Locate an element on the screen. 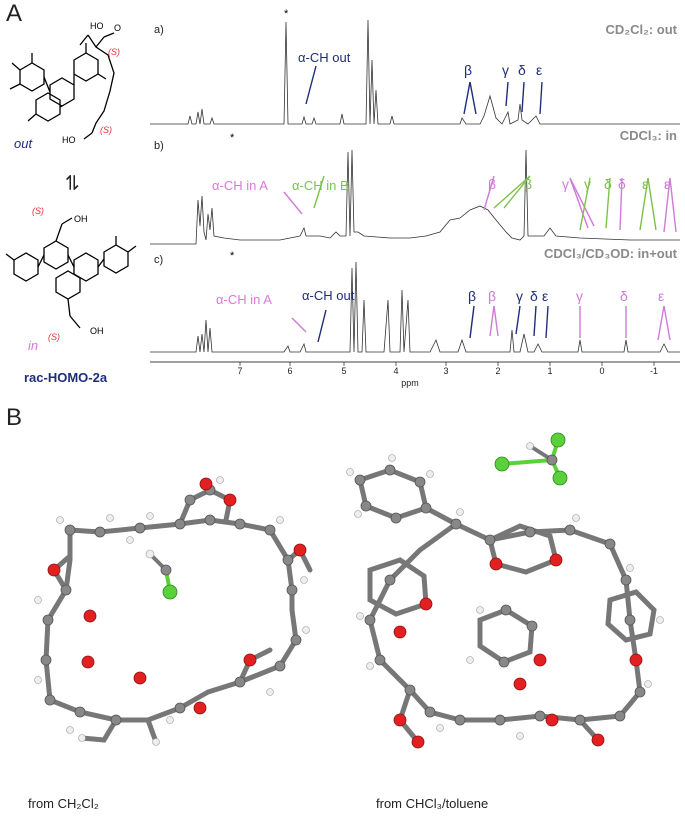  tick-0: 0 is located at coordinates (602, 371).